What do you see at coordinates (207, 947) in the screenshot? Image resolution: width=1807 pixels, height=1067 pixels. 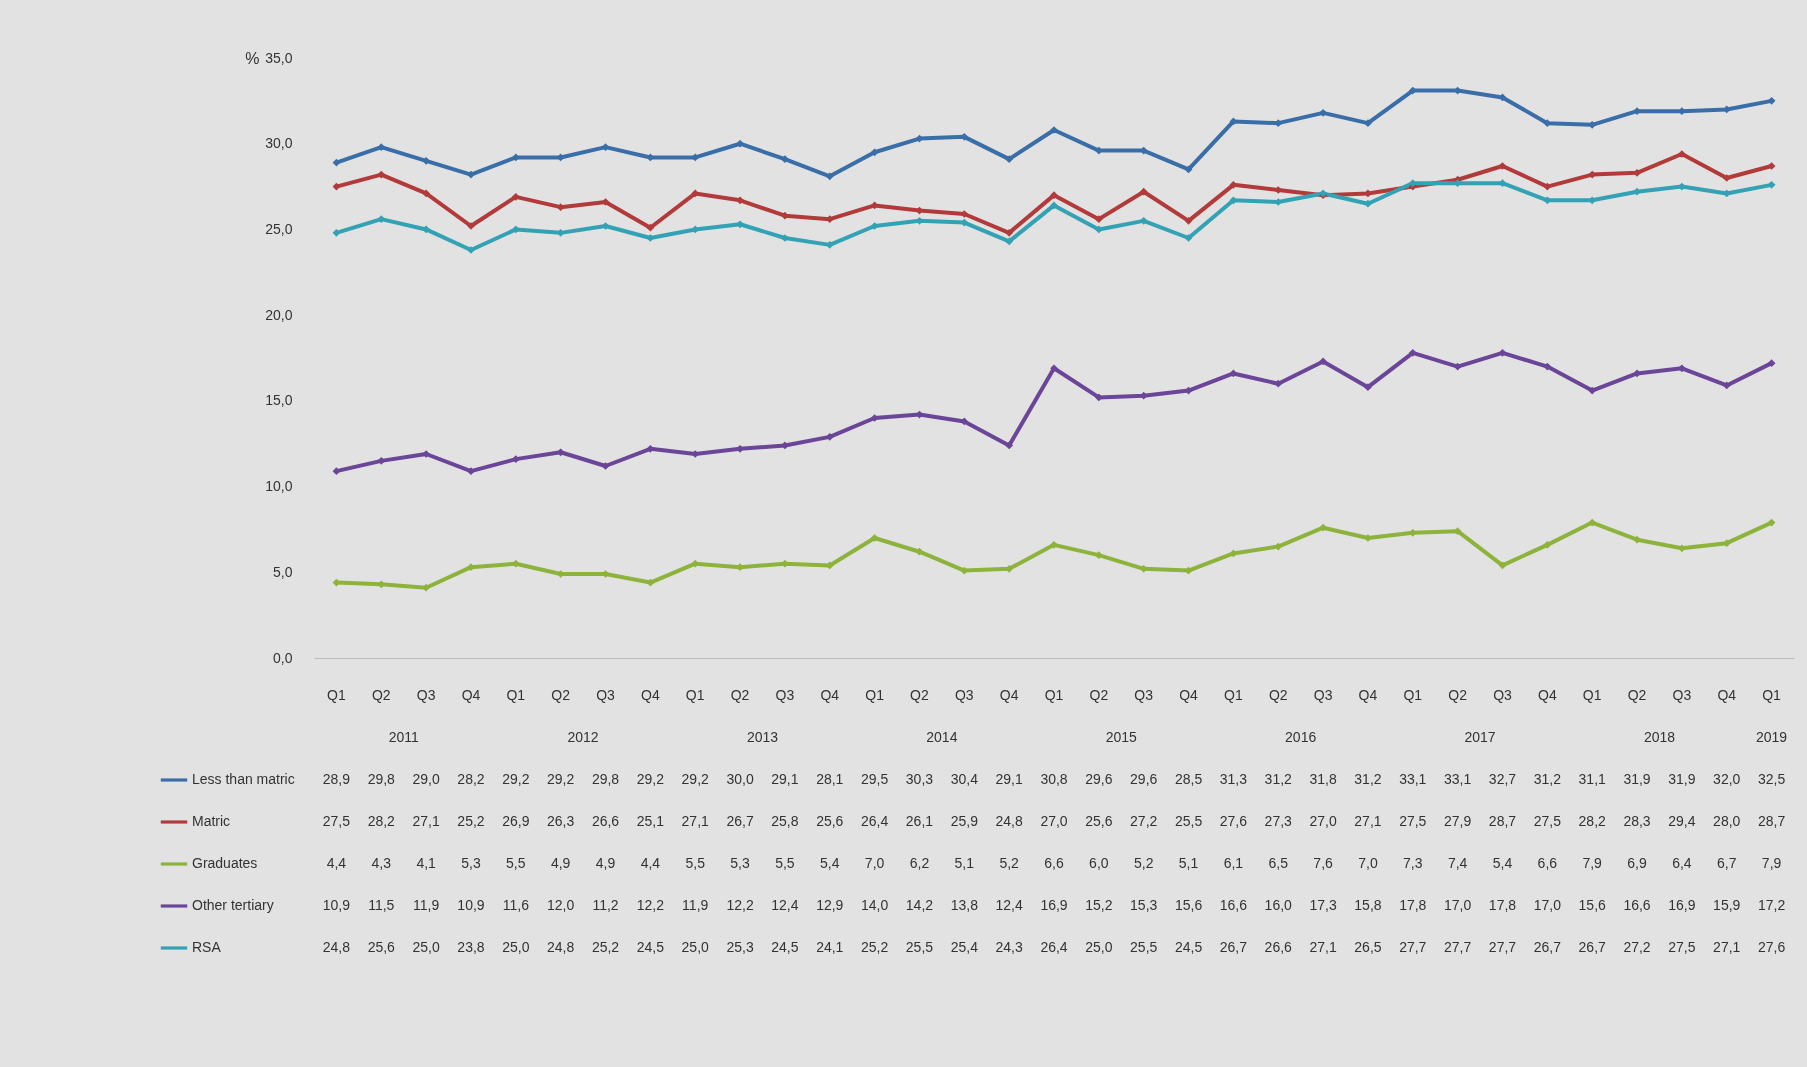 I see `legend-label: RSA` at bounding box center [207, 947].